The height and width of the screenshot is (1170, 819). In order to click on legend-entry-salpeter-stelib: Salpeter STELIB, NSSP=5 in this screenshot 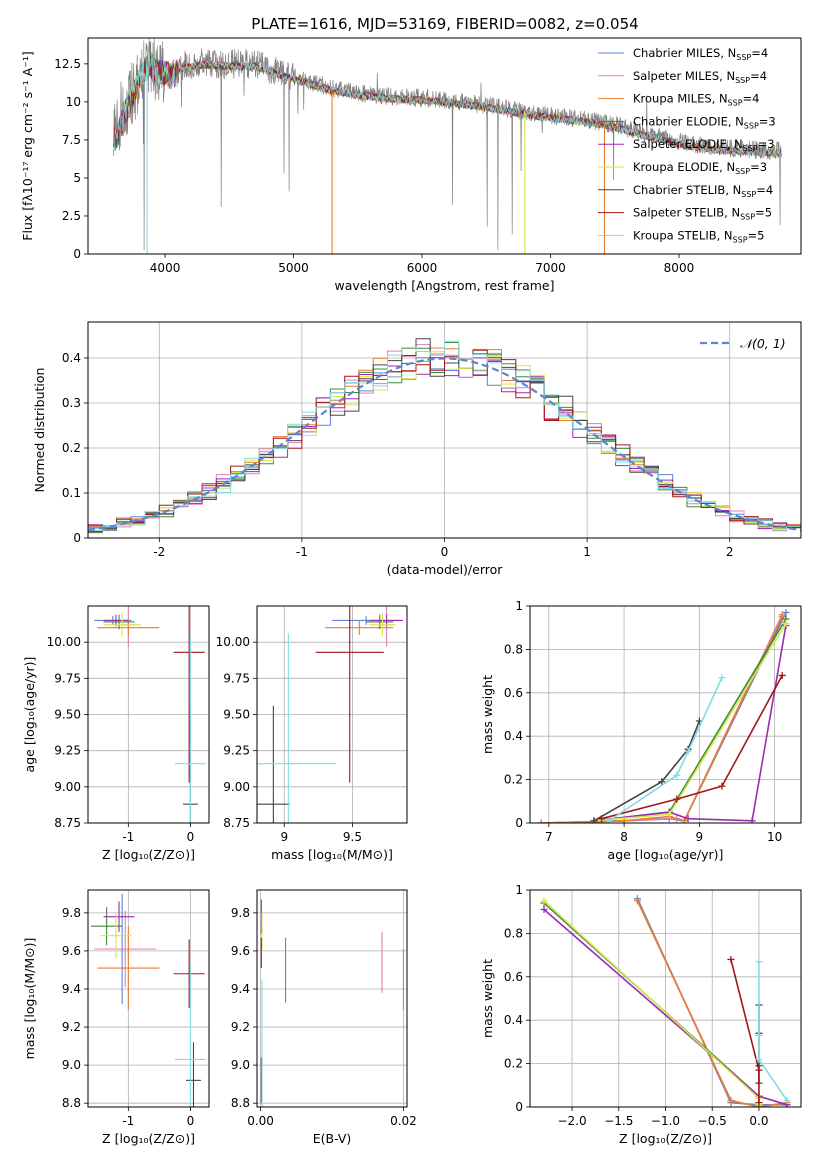, I will do `click(685, 214)`.